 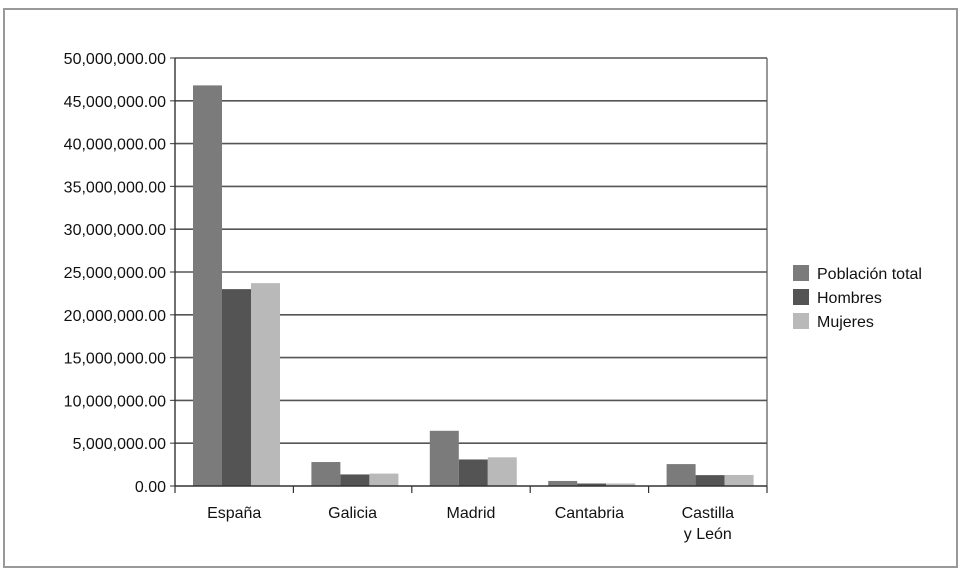 I want to click on y-tick-label: 40,000,000.00, so click(x=115, y=145).